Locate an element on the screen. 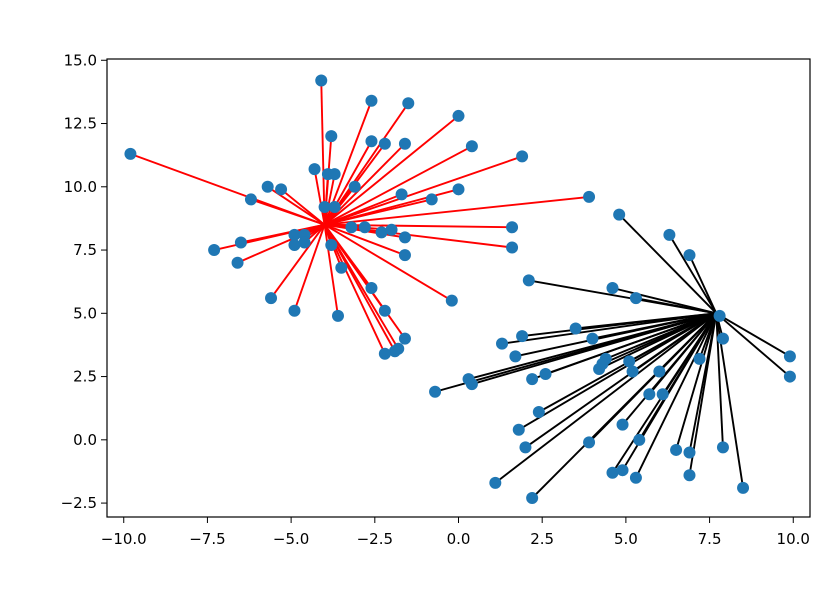  x-tick-label: −10.0 is located at coordinates (124, 539).